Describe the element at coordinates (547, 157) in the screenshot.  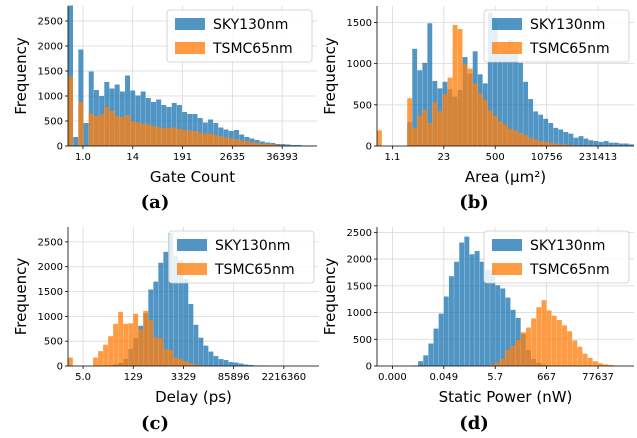
I see `x-tick-label: 10756` at that location.